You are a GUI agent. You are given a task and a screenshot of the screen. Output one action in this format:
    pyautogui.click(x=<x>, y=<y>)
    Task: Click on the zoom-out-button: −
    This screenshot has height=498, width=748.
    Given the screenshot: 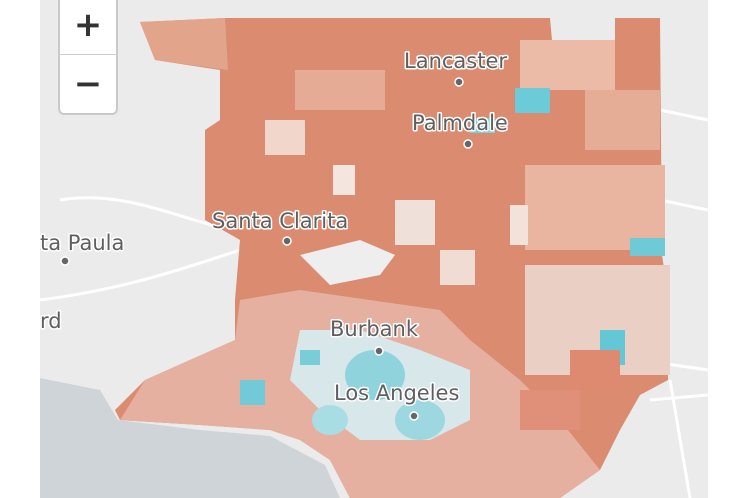 What is the action you would take?
    pyautogui.click(x=88, y=84)
    